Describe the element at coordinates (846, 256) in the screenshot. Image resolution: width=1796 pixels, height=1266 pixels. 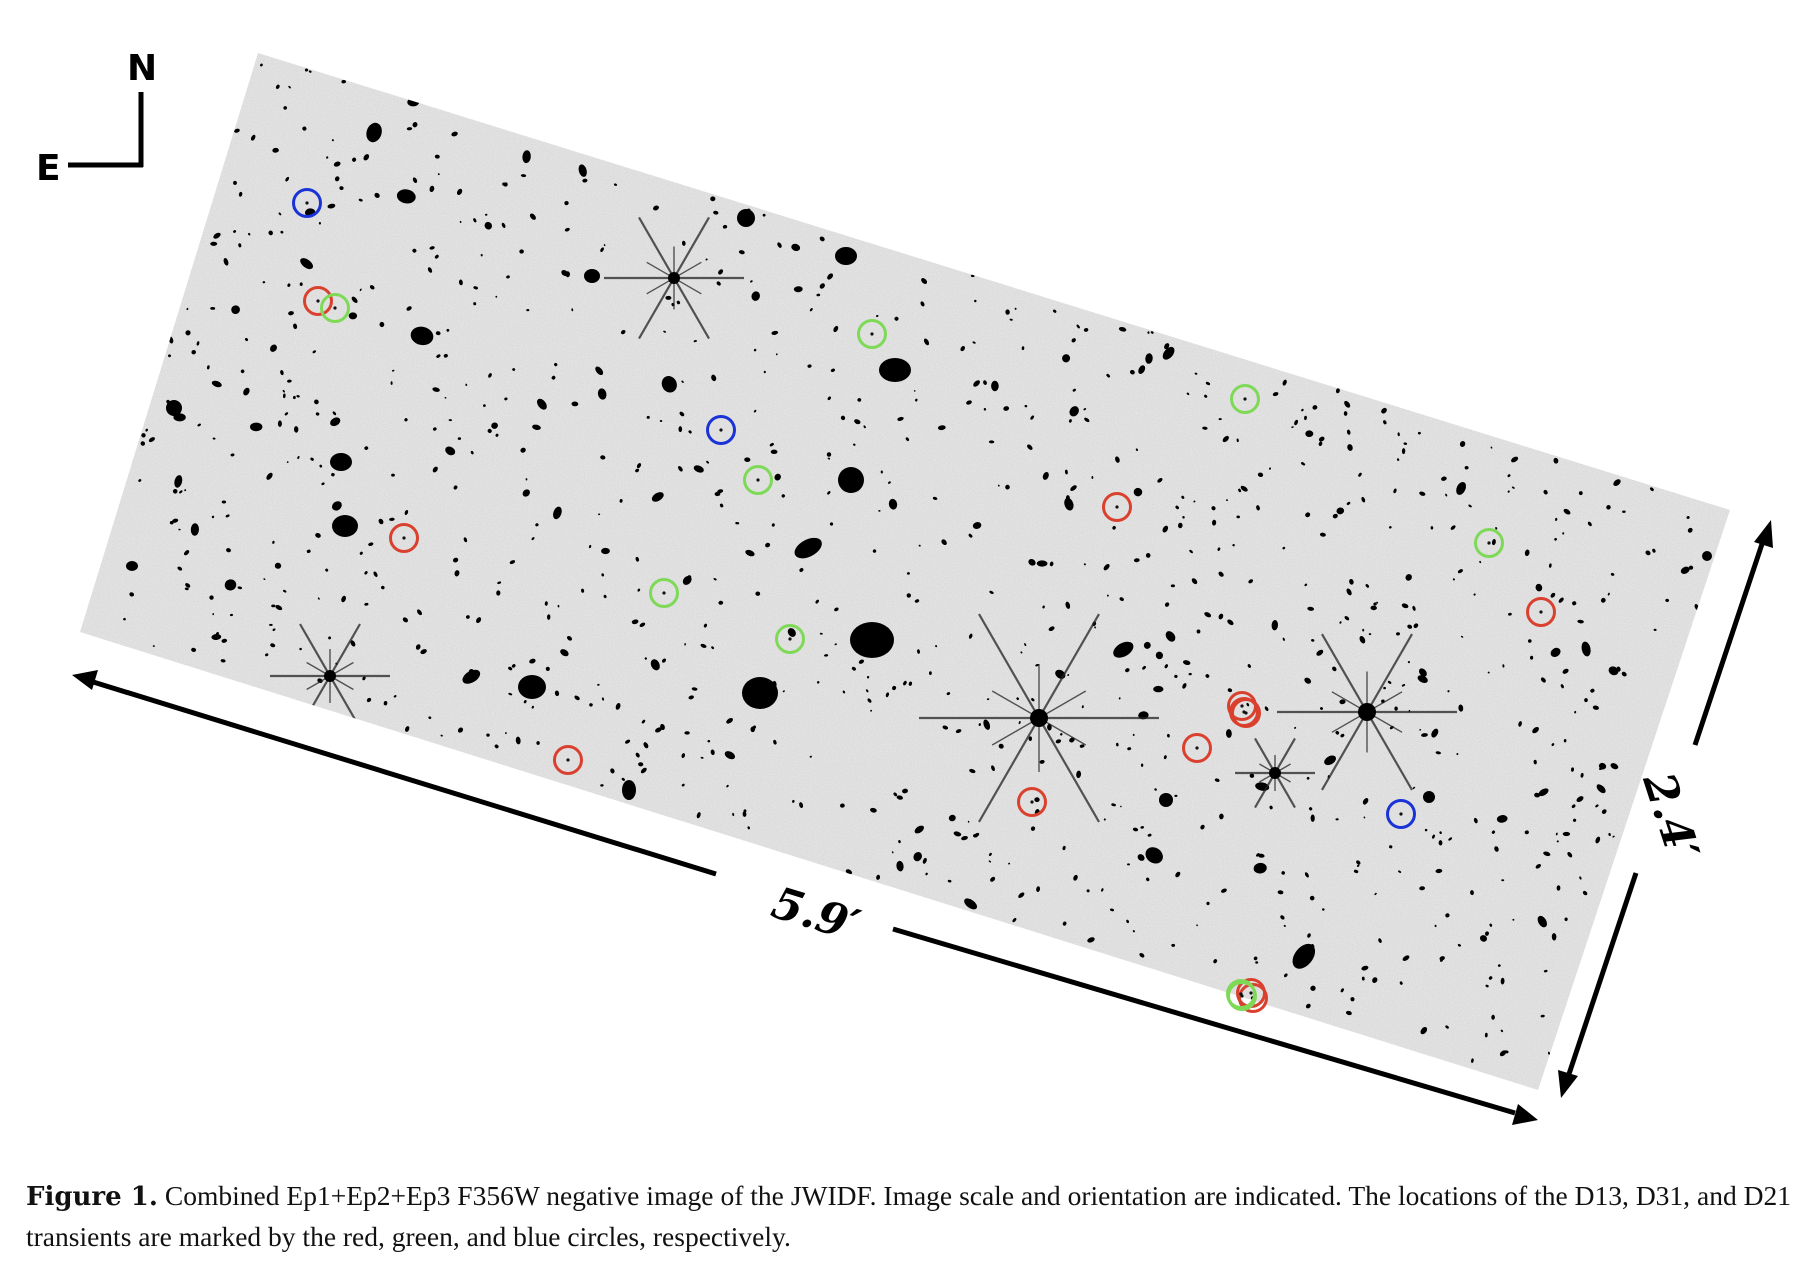
I see `bright-galaxy` at that location.